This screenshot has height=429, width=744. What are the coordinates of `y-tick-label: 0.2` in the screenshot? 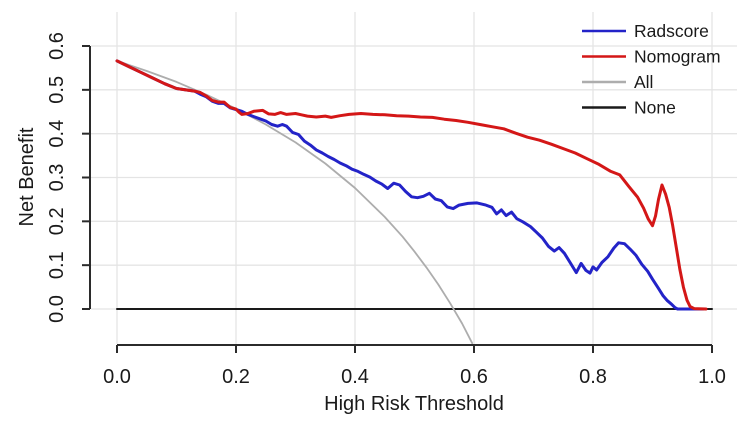 It's located at (57, 221).